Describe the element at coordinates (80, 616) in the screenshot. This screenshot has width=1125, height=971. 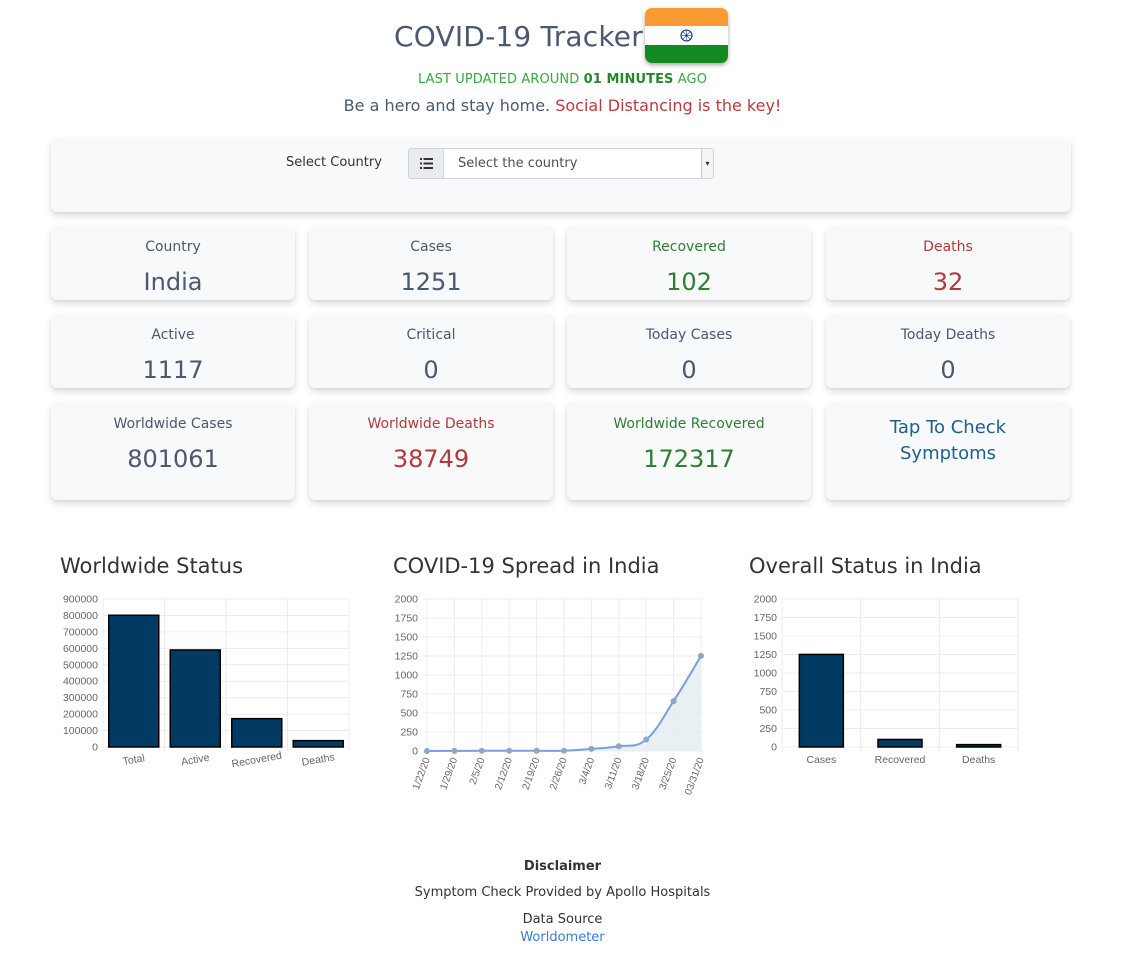
I see `y-tick-label: 800000` at that location.